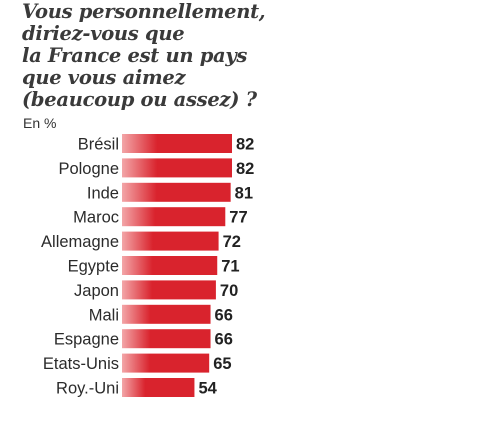 The height and width of the screenshot is (429, 500). I want to click on bar-mali, so click(166, 314).